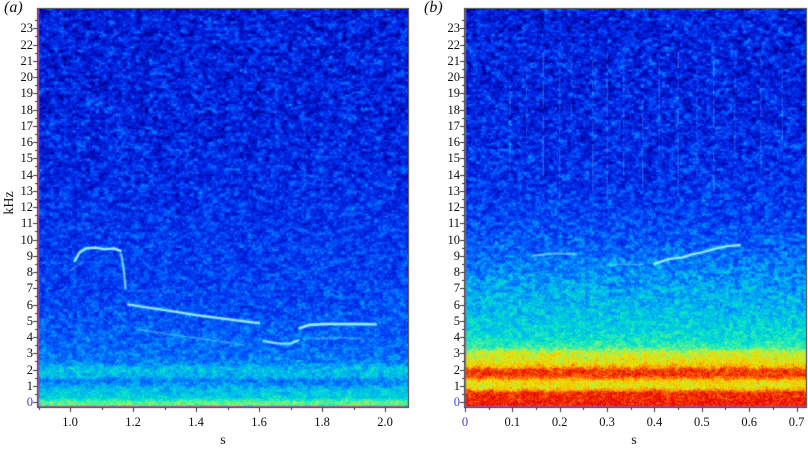 The height and width of the screenshot is (455, 808). Describe the element at coordinates (27, 207) in the screenshot. I see `y-tick-label-a: 12` at that location.